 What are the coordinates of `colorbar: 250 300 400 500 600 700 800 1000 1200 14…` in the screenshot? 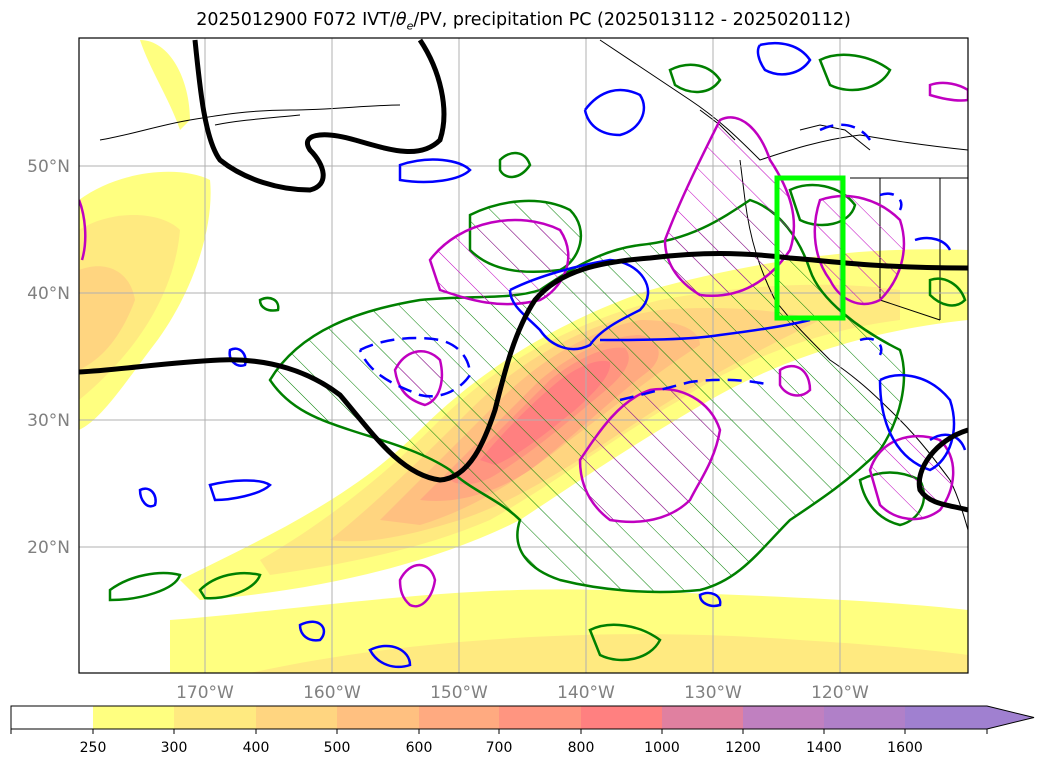 It's located at (522, 730).